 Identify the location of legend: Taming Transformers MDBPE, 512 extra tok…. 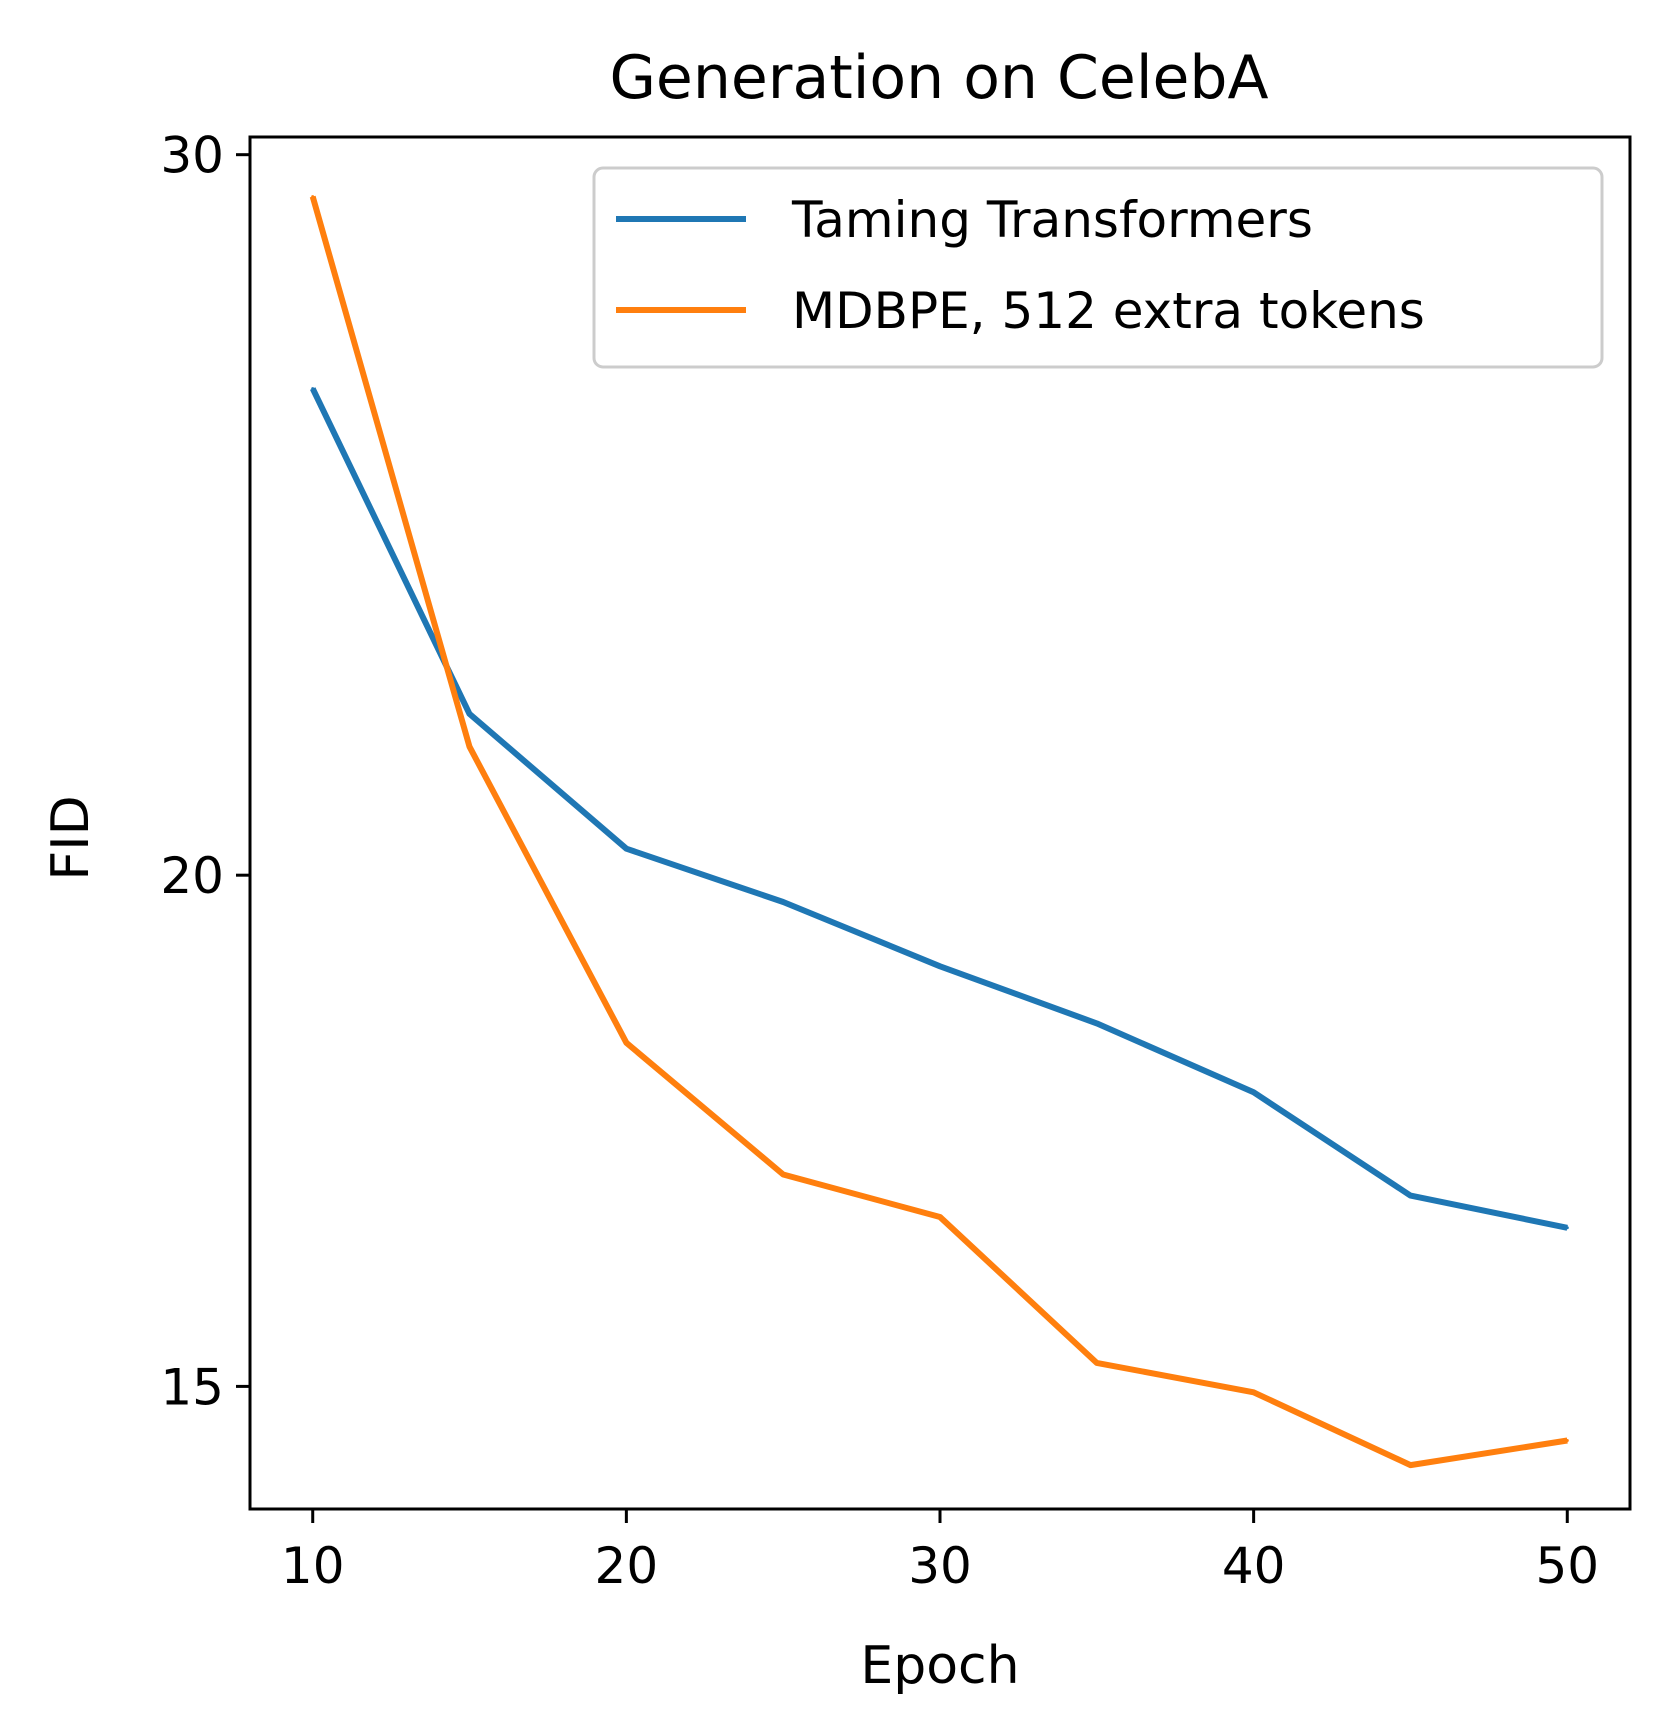
(1098, 267).